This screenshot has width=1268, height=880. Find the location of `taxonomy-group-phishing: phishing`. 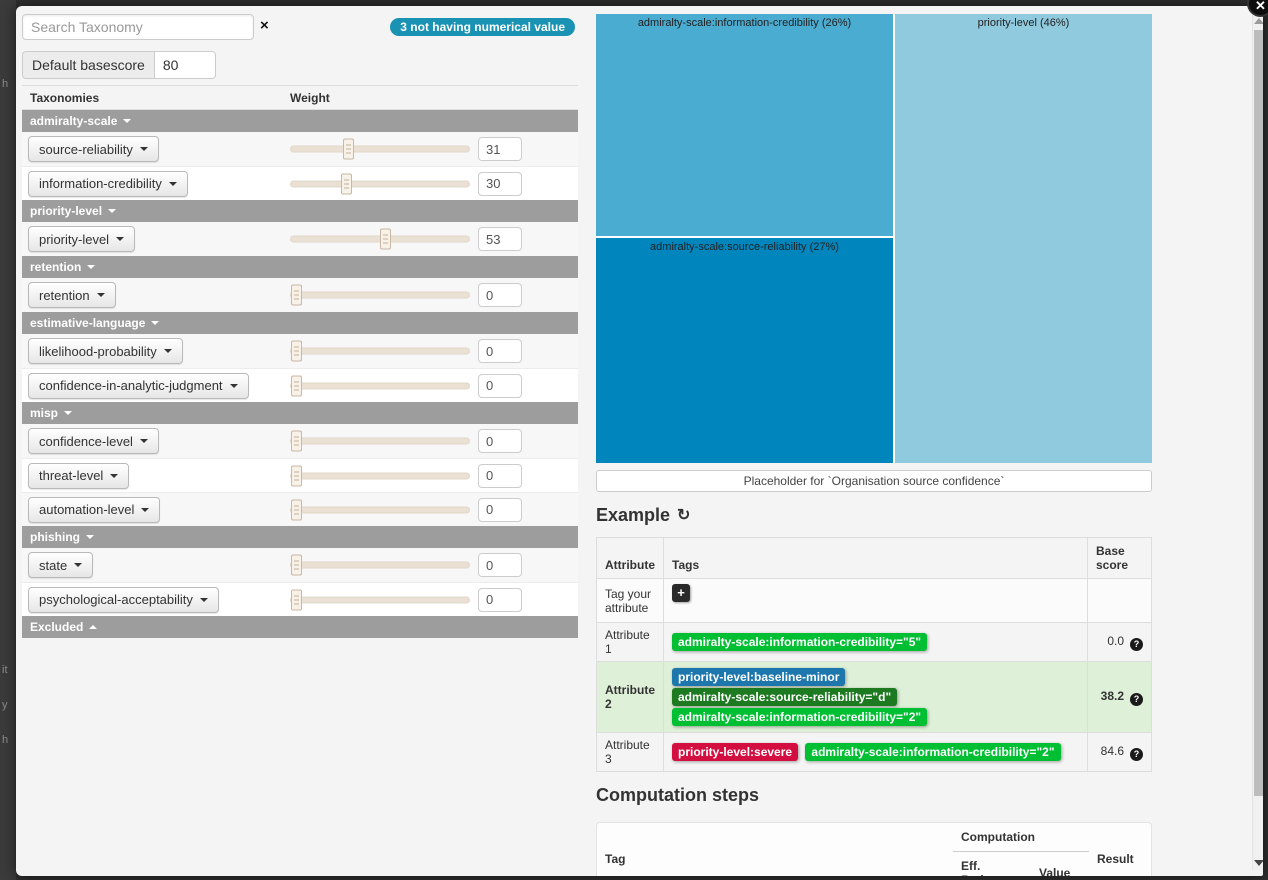

taxonomy-group-phishing: phishing is located at coordinates (300, 537).